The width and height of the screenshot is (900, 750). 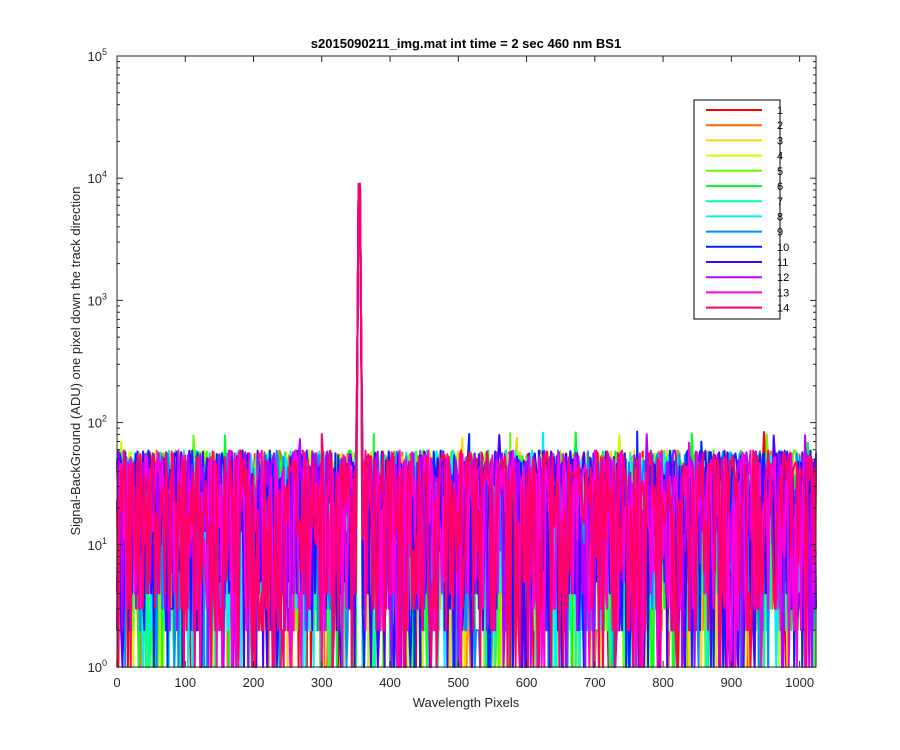 What do you see at coordinates (663, 682) in the screenshot?
I see `x-tick-label: 800` at bounding box center [663, 682].